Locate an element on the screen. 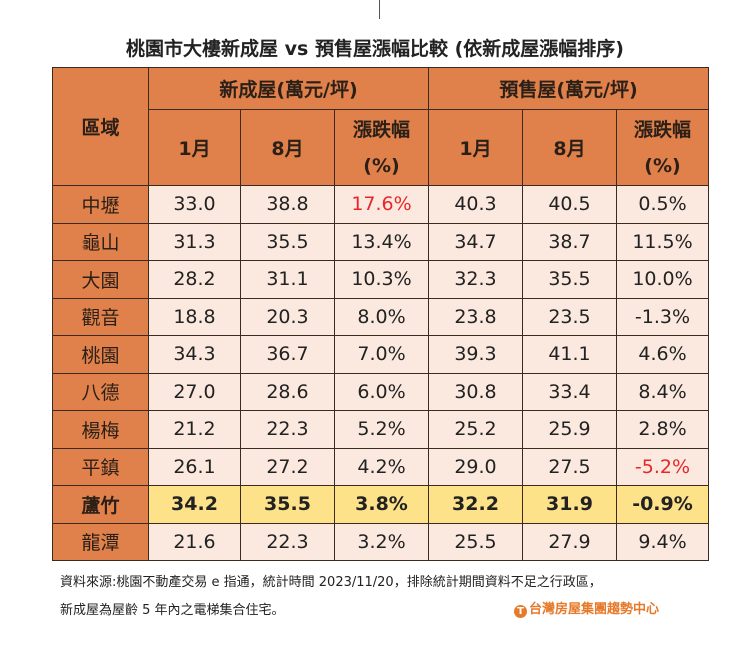 The width and height of the screenshot is (750, 653). cell-new-jan: 33.0 is located at coordinates (194, 204).